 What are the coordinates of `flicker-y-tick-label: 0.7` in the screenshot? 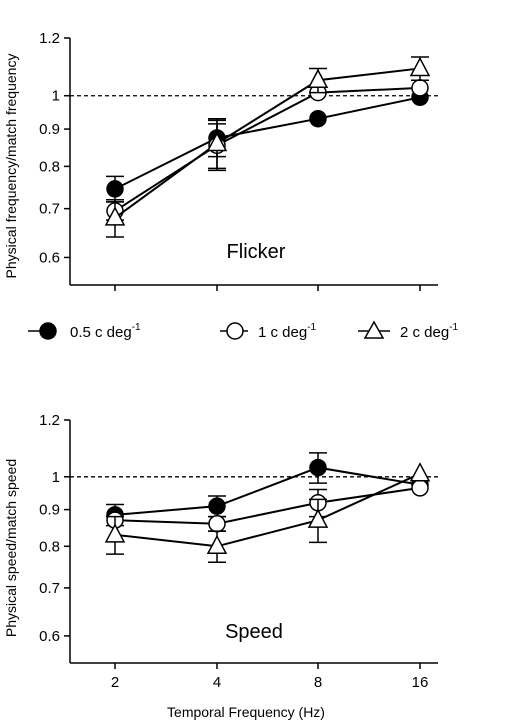 It's located at (49, 209).